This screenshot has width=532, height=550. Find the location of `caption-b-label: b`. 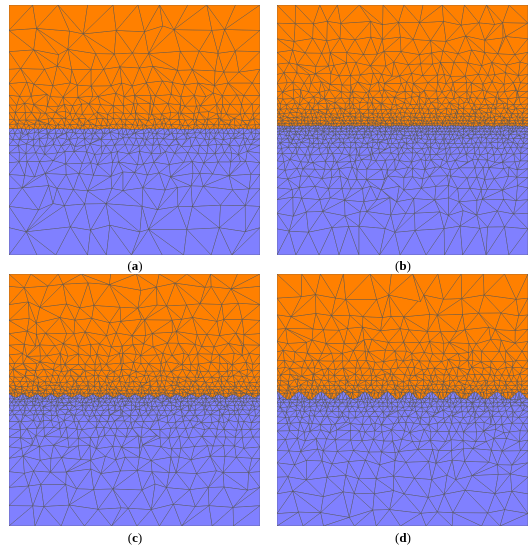

caption-b-label: b is located at coordinates (403, 265).